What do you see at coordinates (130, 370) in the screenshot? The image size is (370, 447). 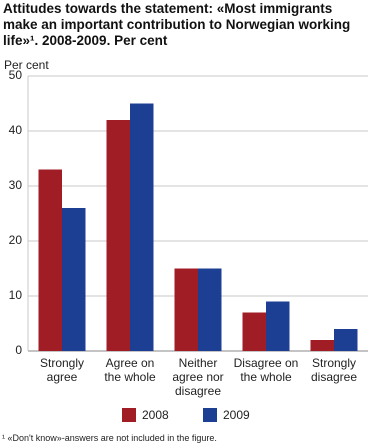 I see `x-tick-label: Agree on the whole` at bounding box center [130, 370].